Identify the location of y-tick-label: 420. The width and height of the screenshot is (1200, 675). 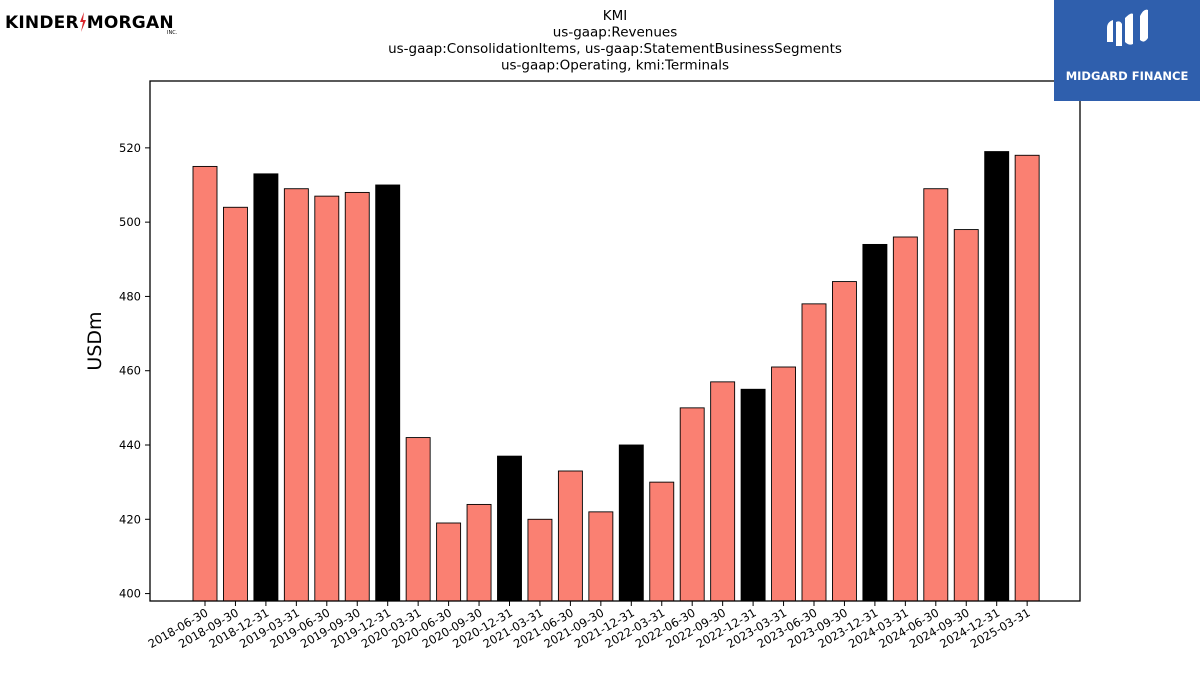
(130, 519).